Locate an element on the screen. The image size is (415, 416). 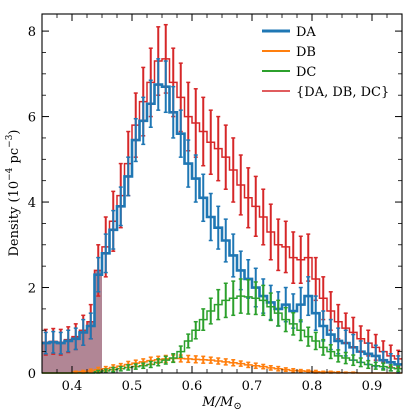
y-tick-label: 8 is located at coordinates (32, 32).